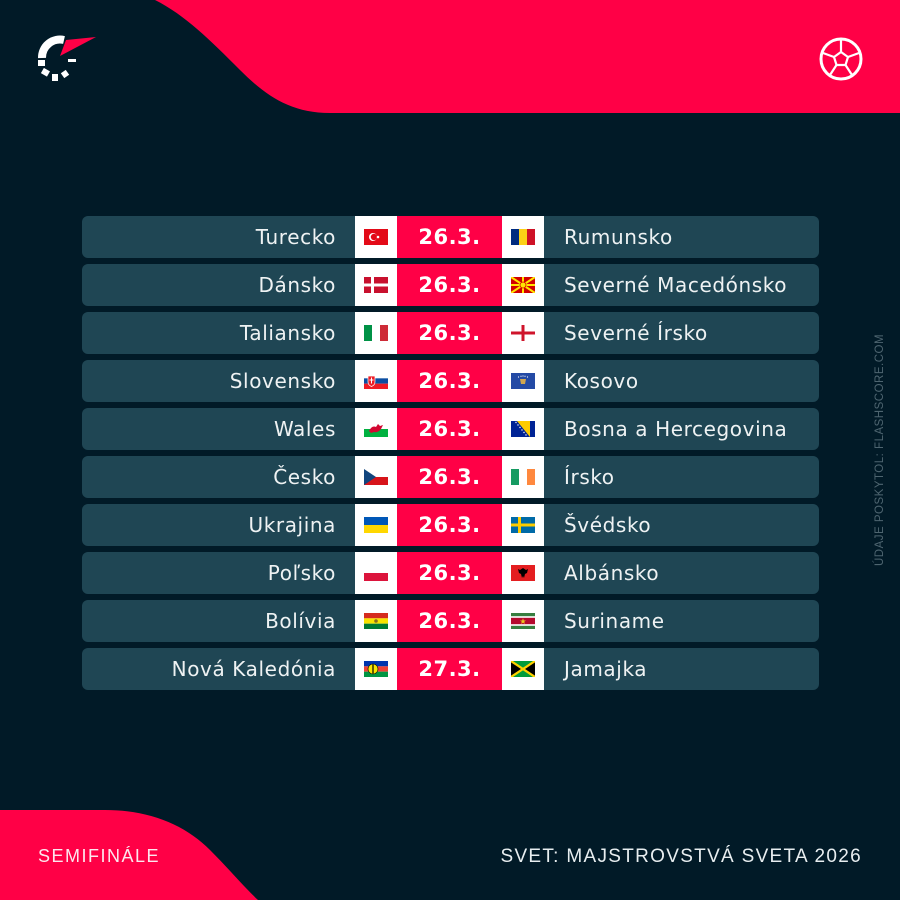  What do you see at coordinates (376, 525) in the screenshot?
I see `ukraine-flag-icon` at bounding box center [376, 525].